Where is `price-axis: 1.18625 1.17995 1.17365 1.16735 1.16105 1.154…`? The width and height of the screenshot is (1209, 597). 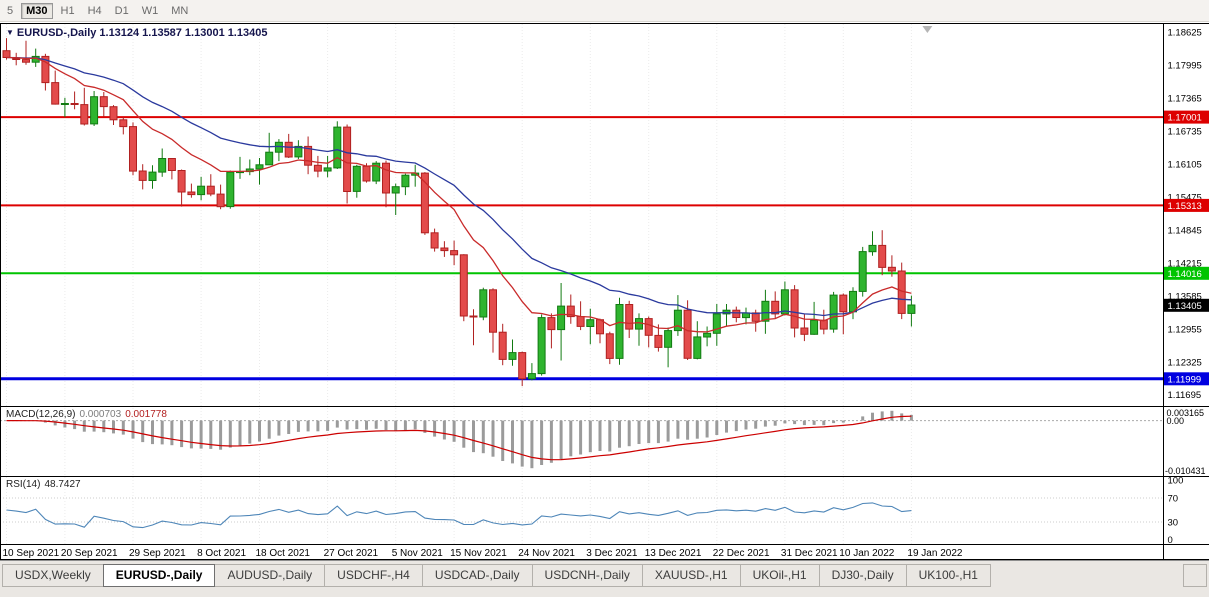 price-axis: 1.18625 1.17995 1.17365 1.16735 1.16105 1.154… is located at coordinates (1185, 215).